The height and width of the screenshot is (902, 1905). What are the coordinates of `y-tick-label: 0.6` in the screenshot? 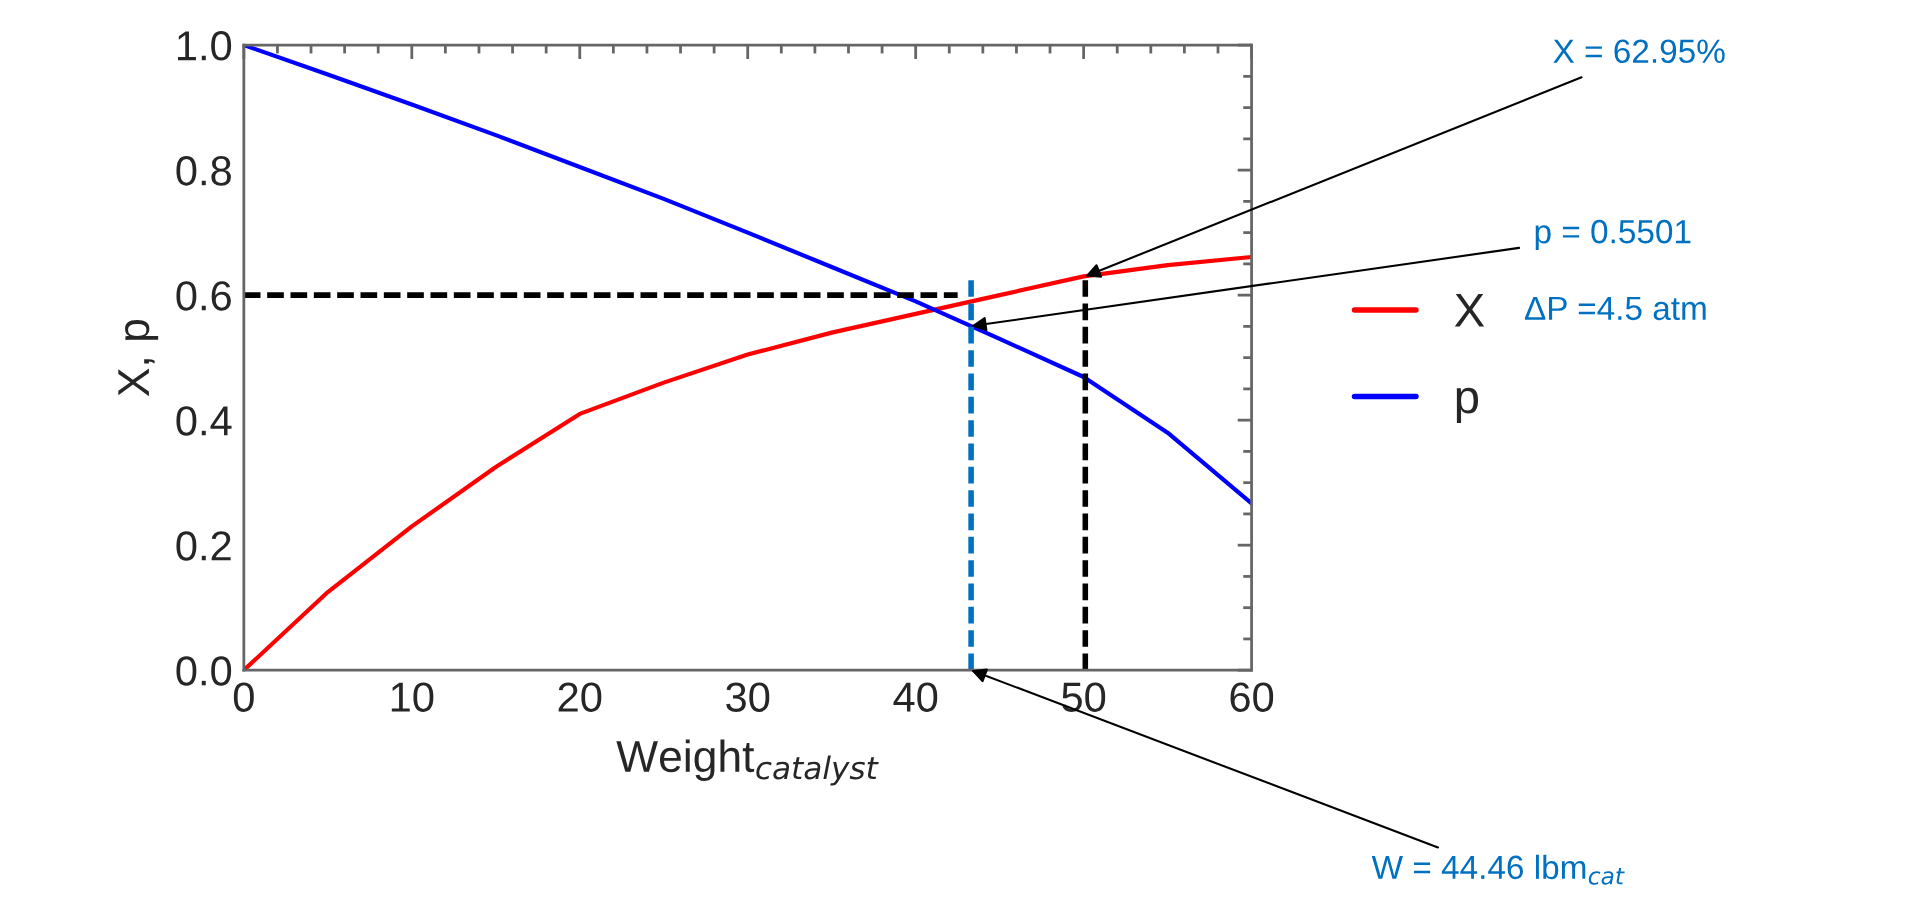 It's located at (203, 296).